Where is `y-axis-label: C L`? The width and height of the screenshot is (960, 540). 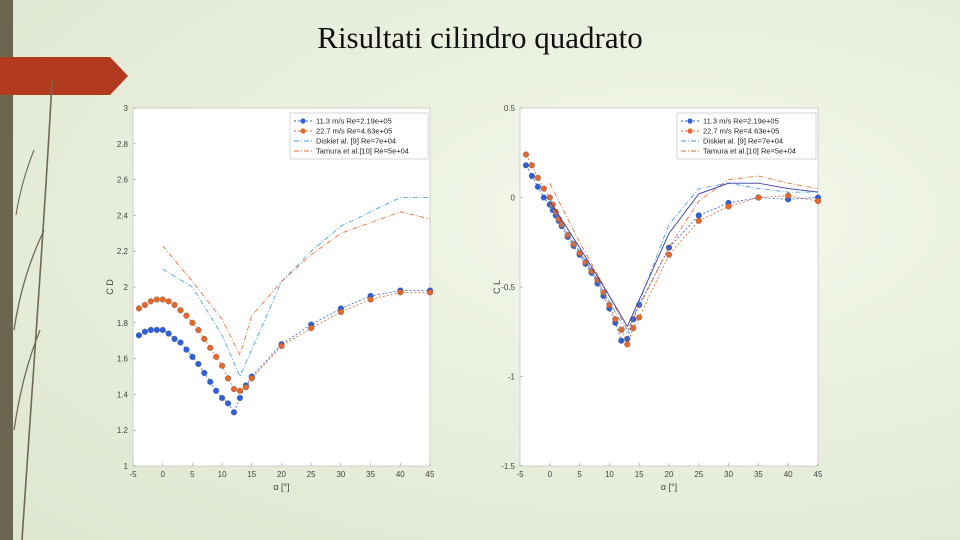 y-axis-label: C L is located at coordinates (497, 287).